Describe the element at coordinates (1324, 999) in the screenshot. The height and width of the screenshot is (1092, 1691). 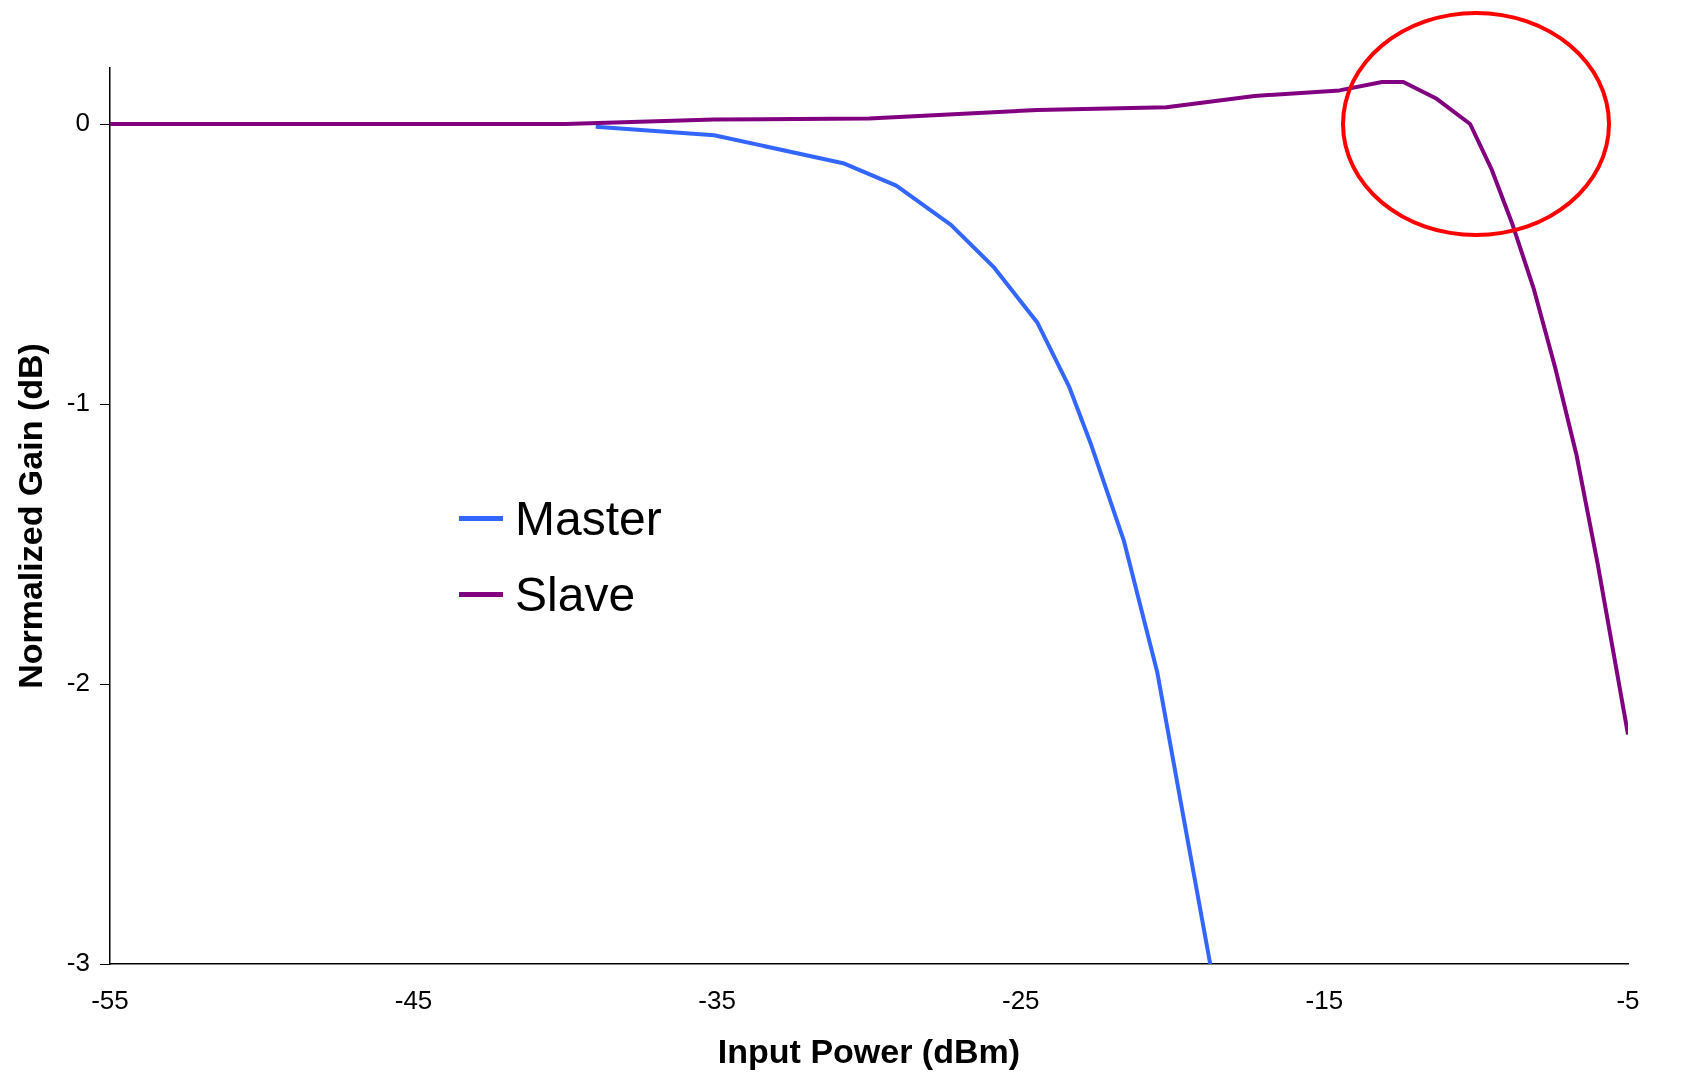
I see `x-tick-label: -15` at that location.